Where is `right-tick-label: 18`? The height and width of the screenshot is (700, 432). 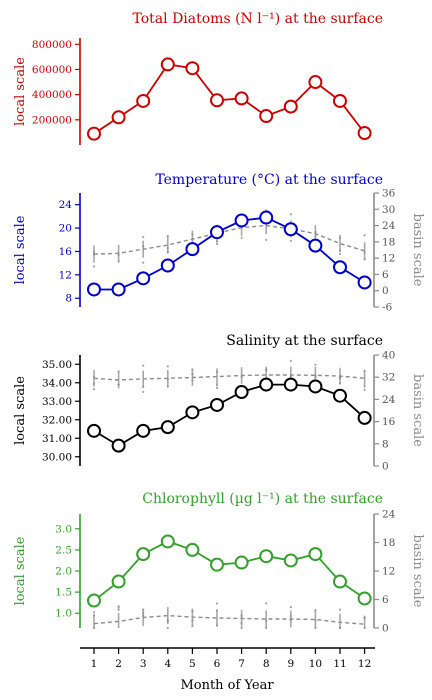
right-tick-label: 18 is located at coordinates (388, 242).